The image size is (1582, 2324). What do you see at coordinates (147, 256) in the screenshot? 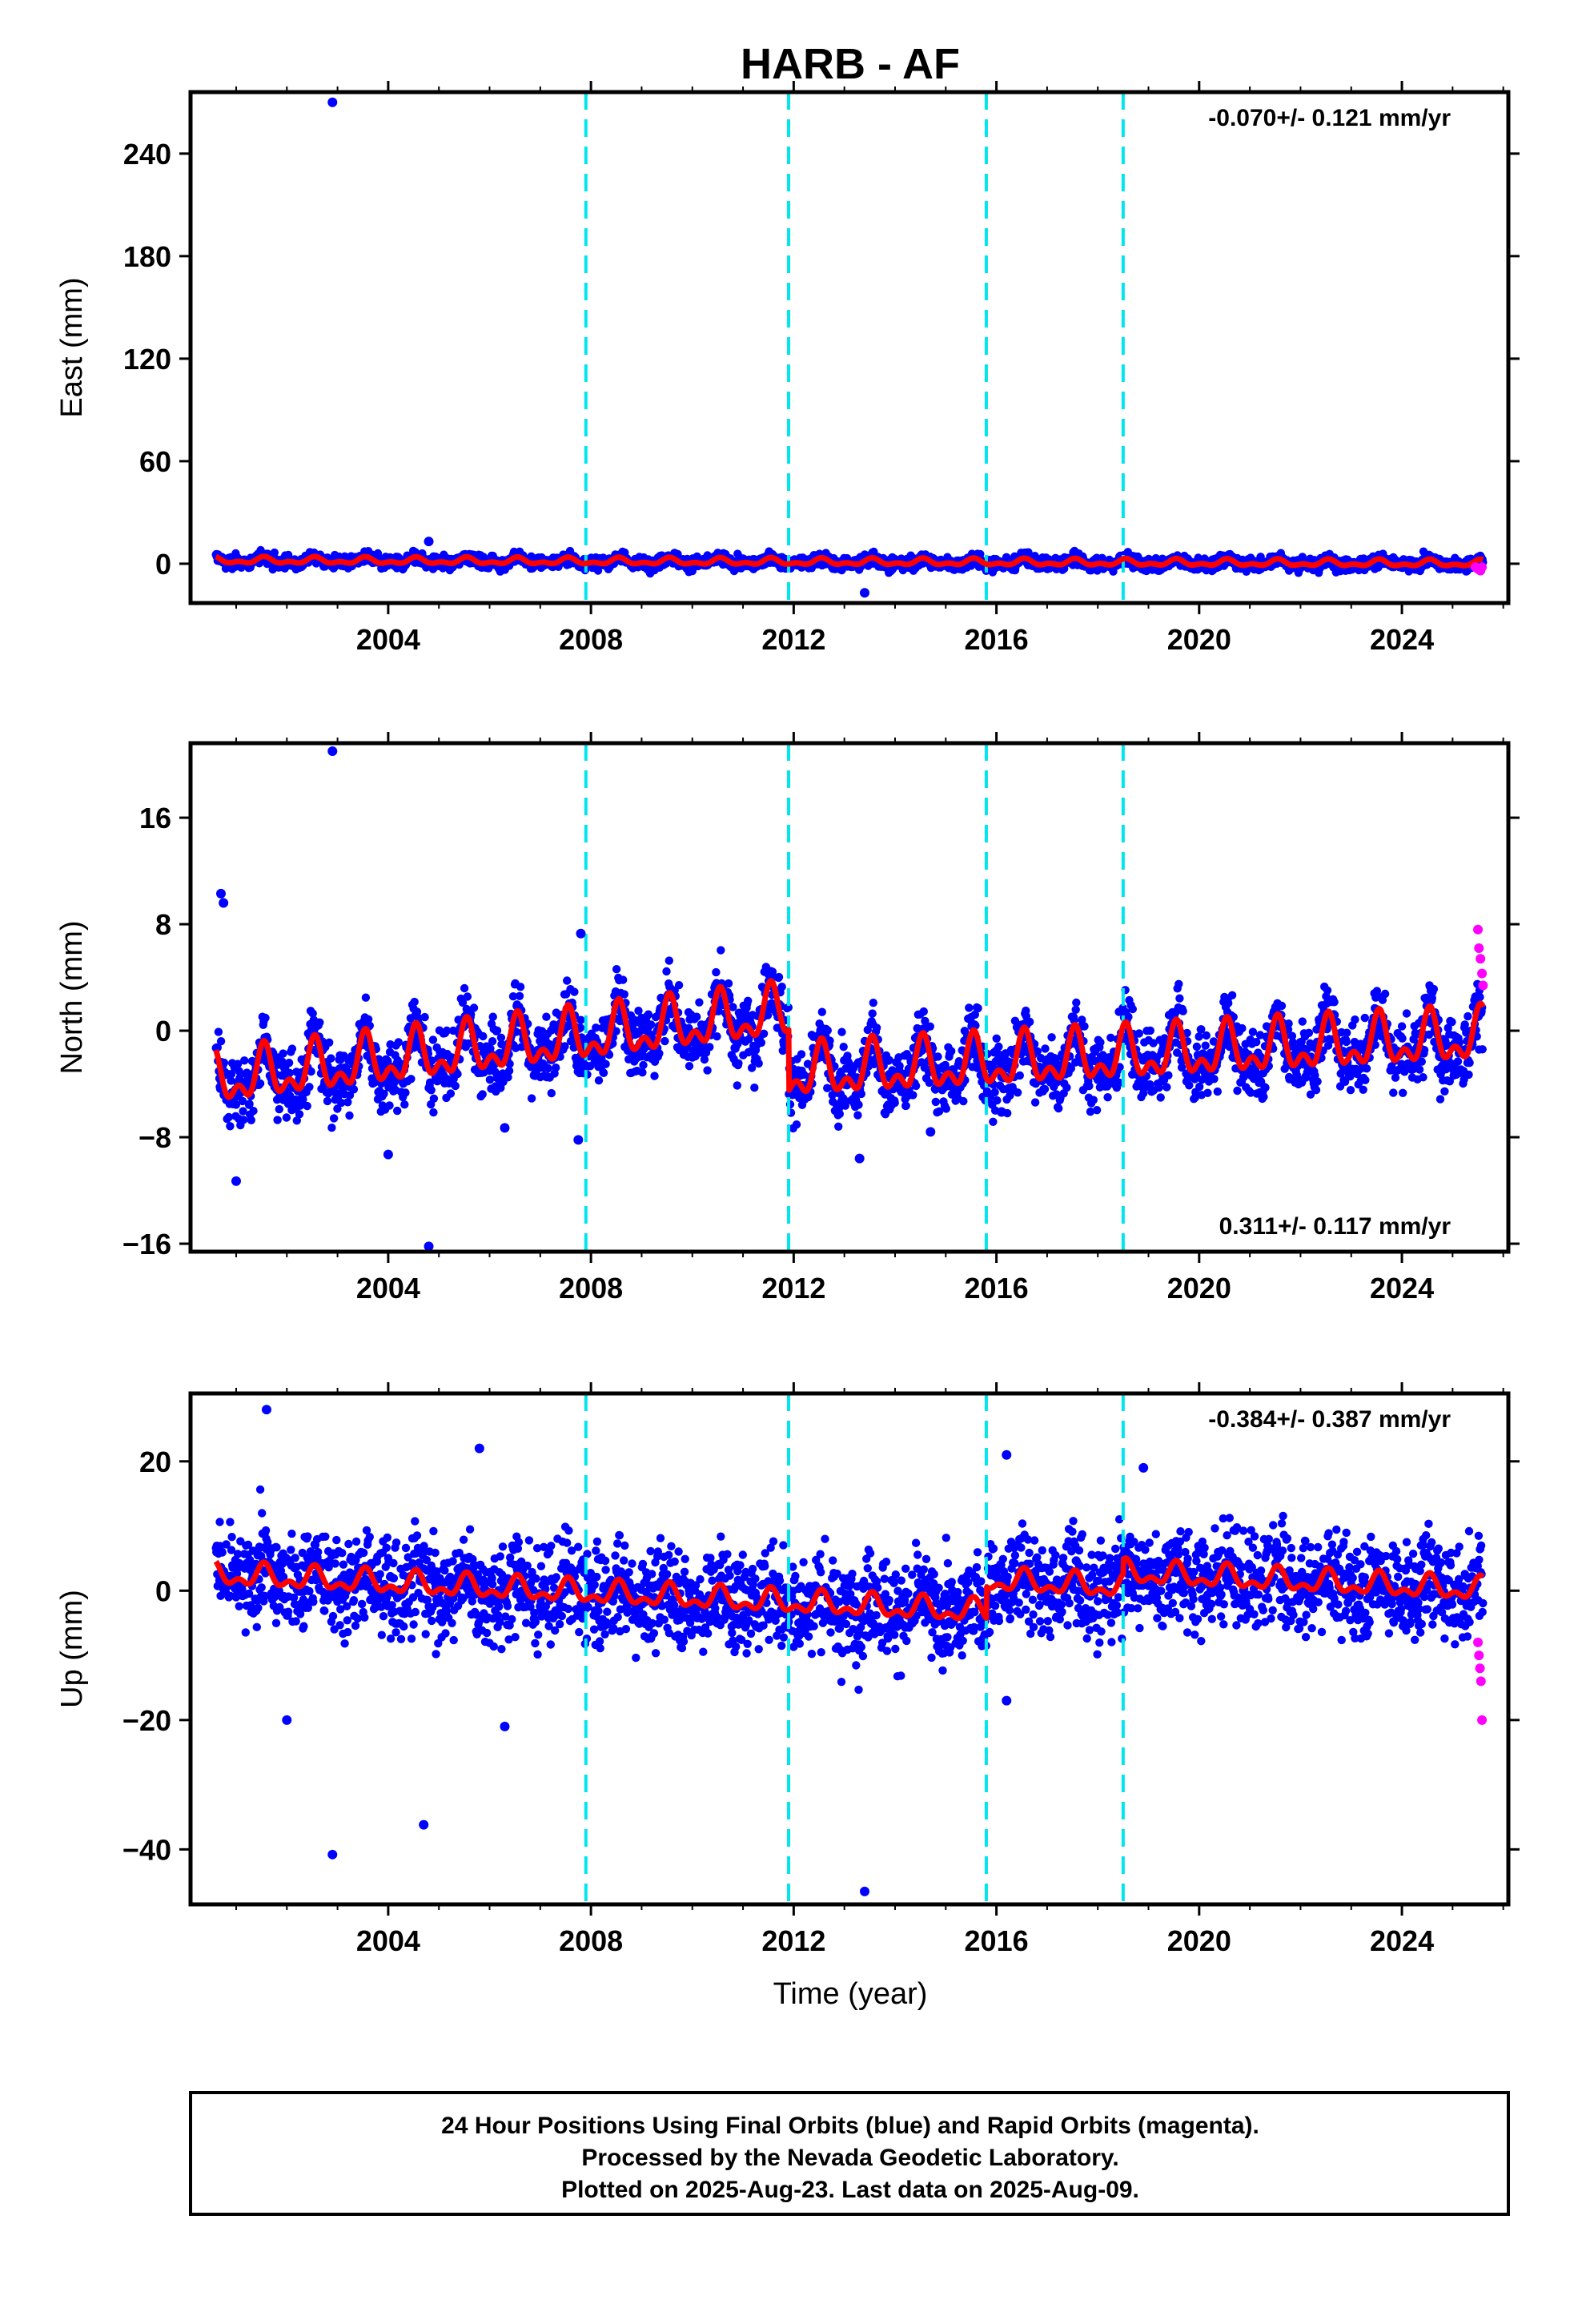
I see `y-tick-label: 180` at bounding box center [147, 256].